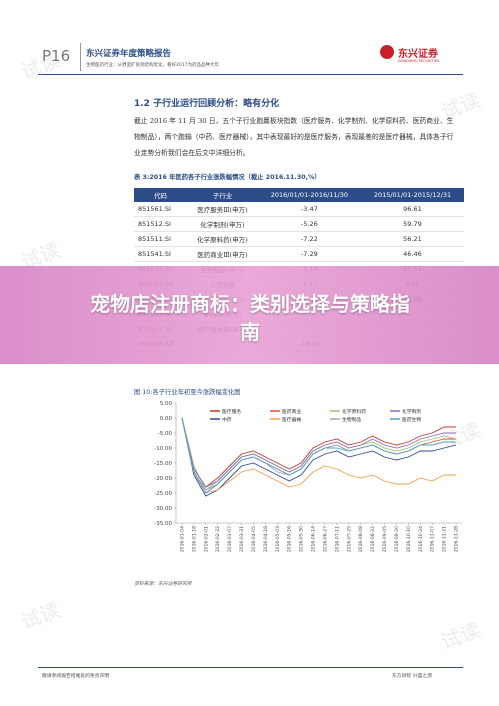  I want to click on footer-left: 敬请参阅报告结尾处的免责声明, so click(76, 676).